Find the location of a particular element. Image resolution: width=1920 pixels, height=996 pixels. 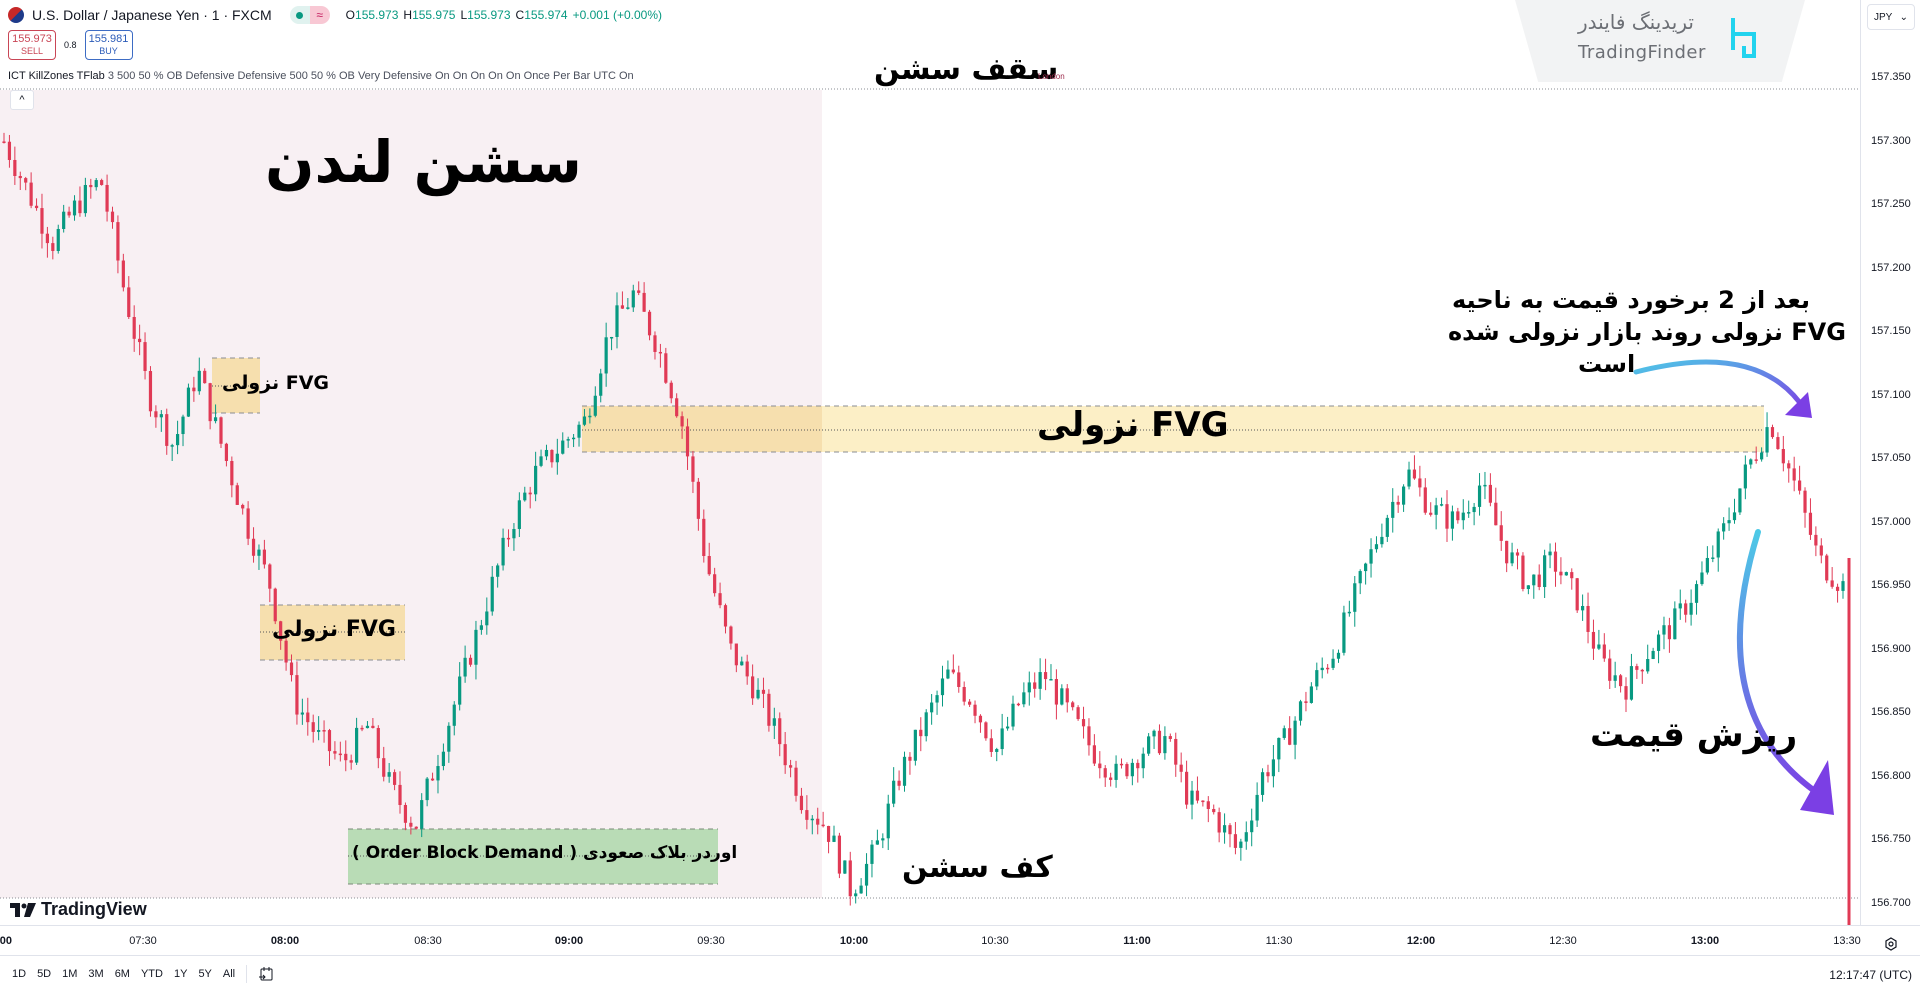

date-range-buttons: 1D 5D 1M 3M 6M YTD 1Y 5Y All is located at coordinates (143, 974).